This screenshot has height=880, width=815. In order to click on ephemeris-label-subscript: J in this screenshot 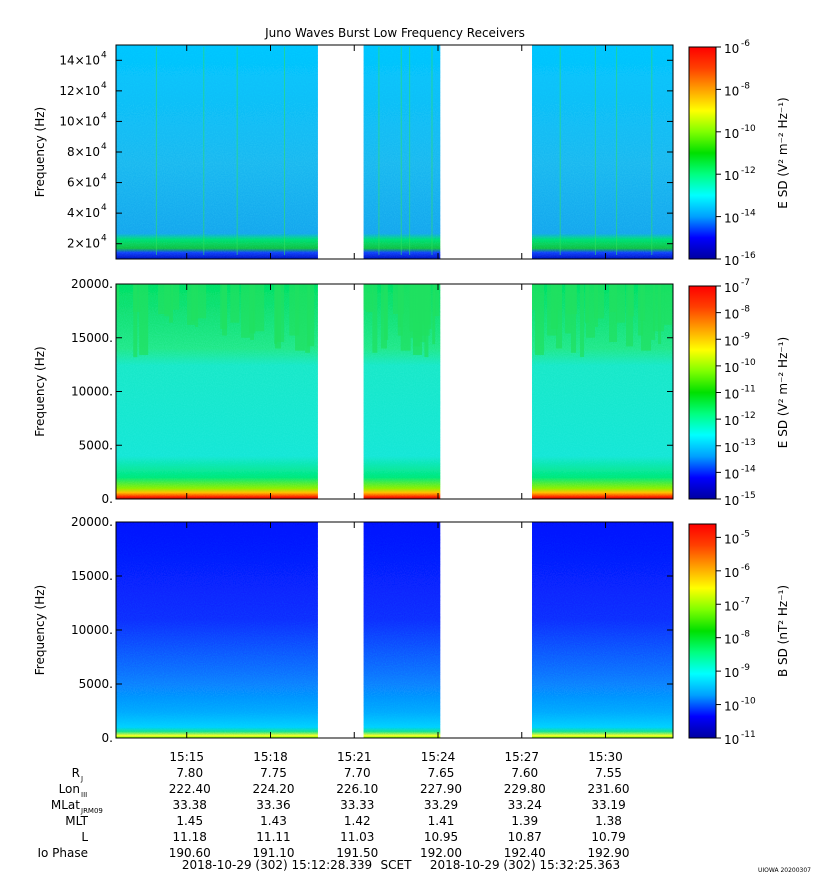, I will do `click(81, 779)`.